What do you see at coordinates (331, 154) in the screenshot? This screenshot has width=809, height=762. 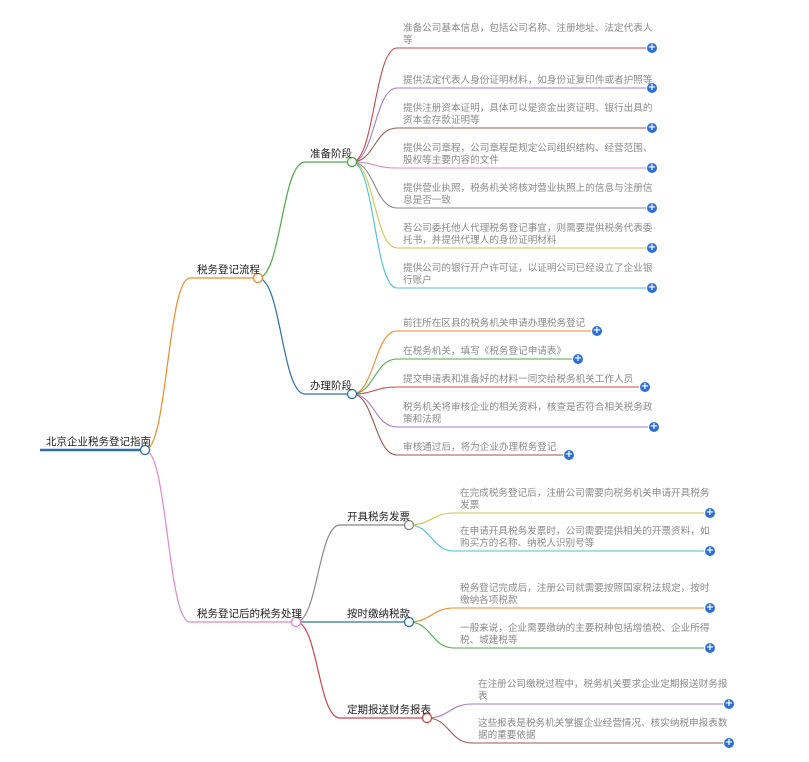 I see `sub-branch-node-label: 准备阶段` at bounding box center [331, 154].